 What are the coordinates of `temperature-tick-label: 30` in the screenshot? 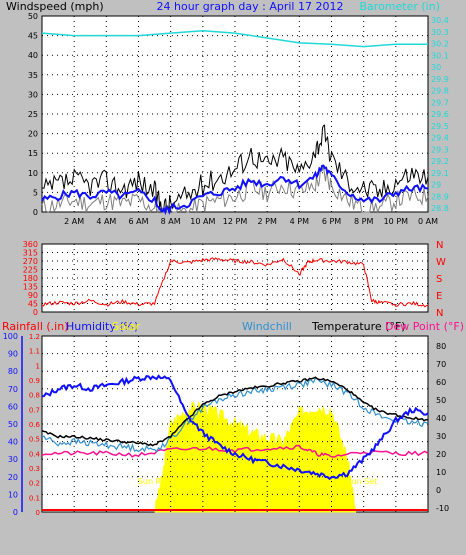 It's located at (441, 436).